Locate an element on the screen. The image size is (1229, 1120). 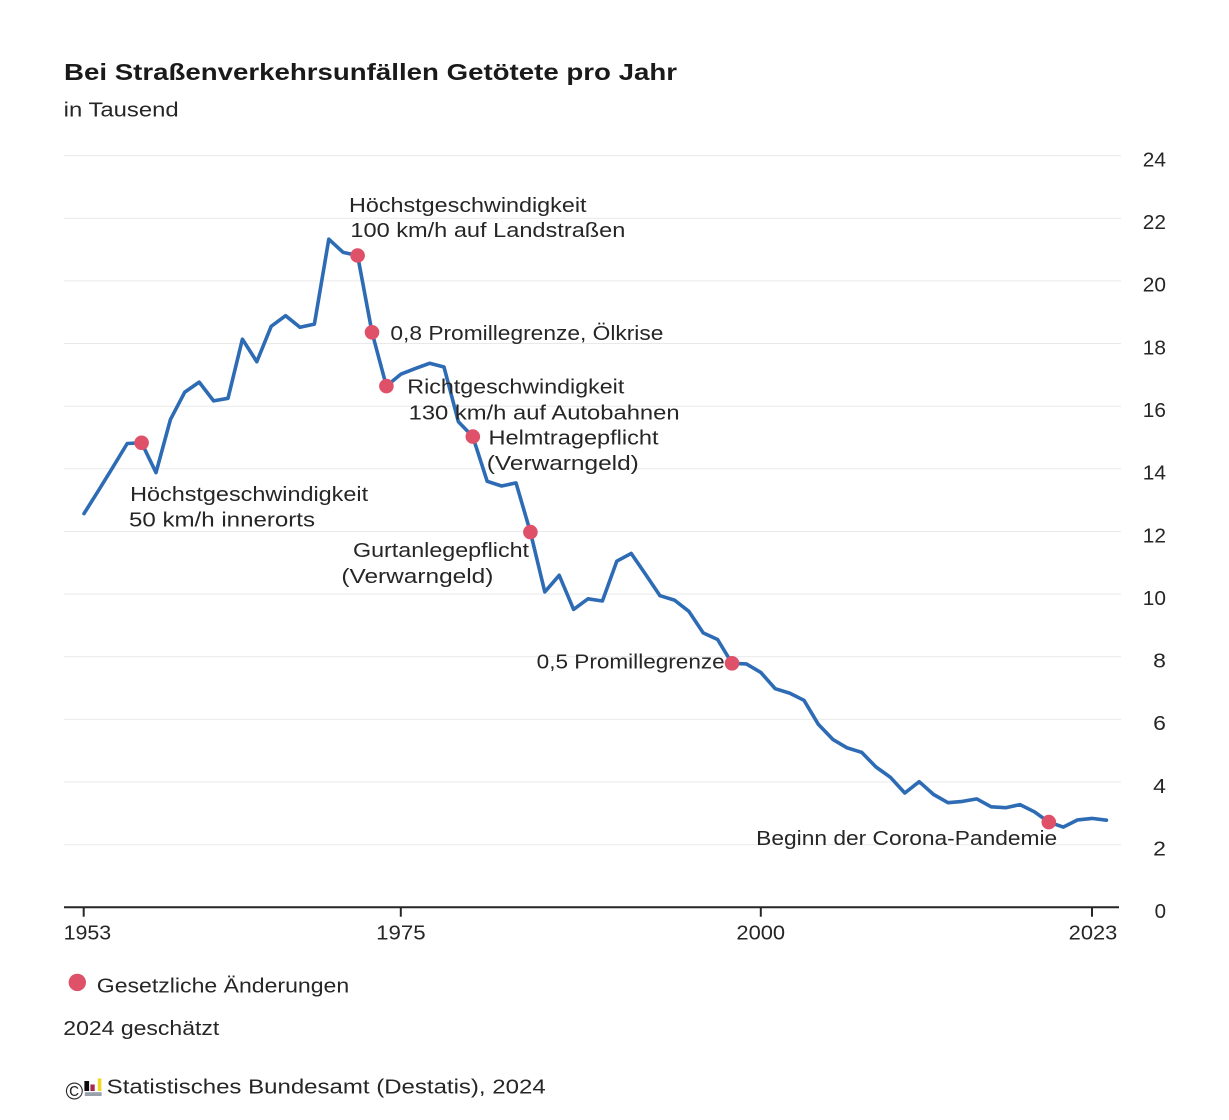
svg-text: 12 is located at coordinates (1154, 536).